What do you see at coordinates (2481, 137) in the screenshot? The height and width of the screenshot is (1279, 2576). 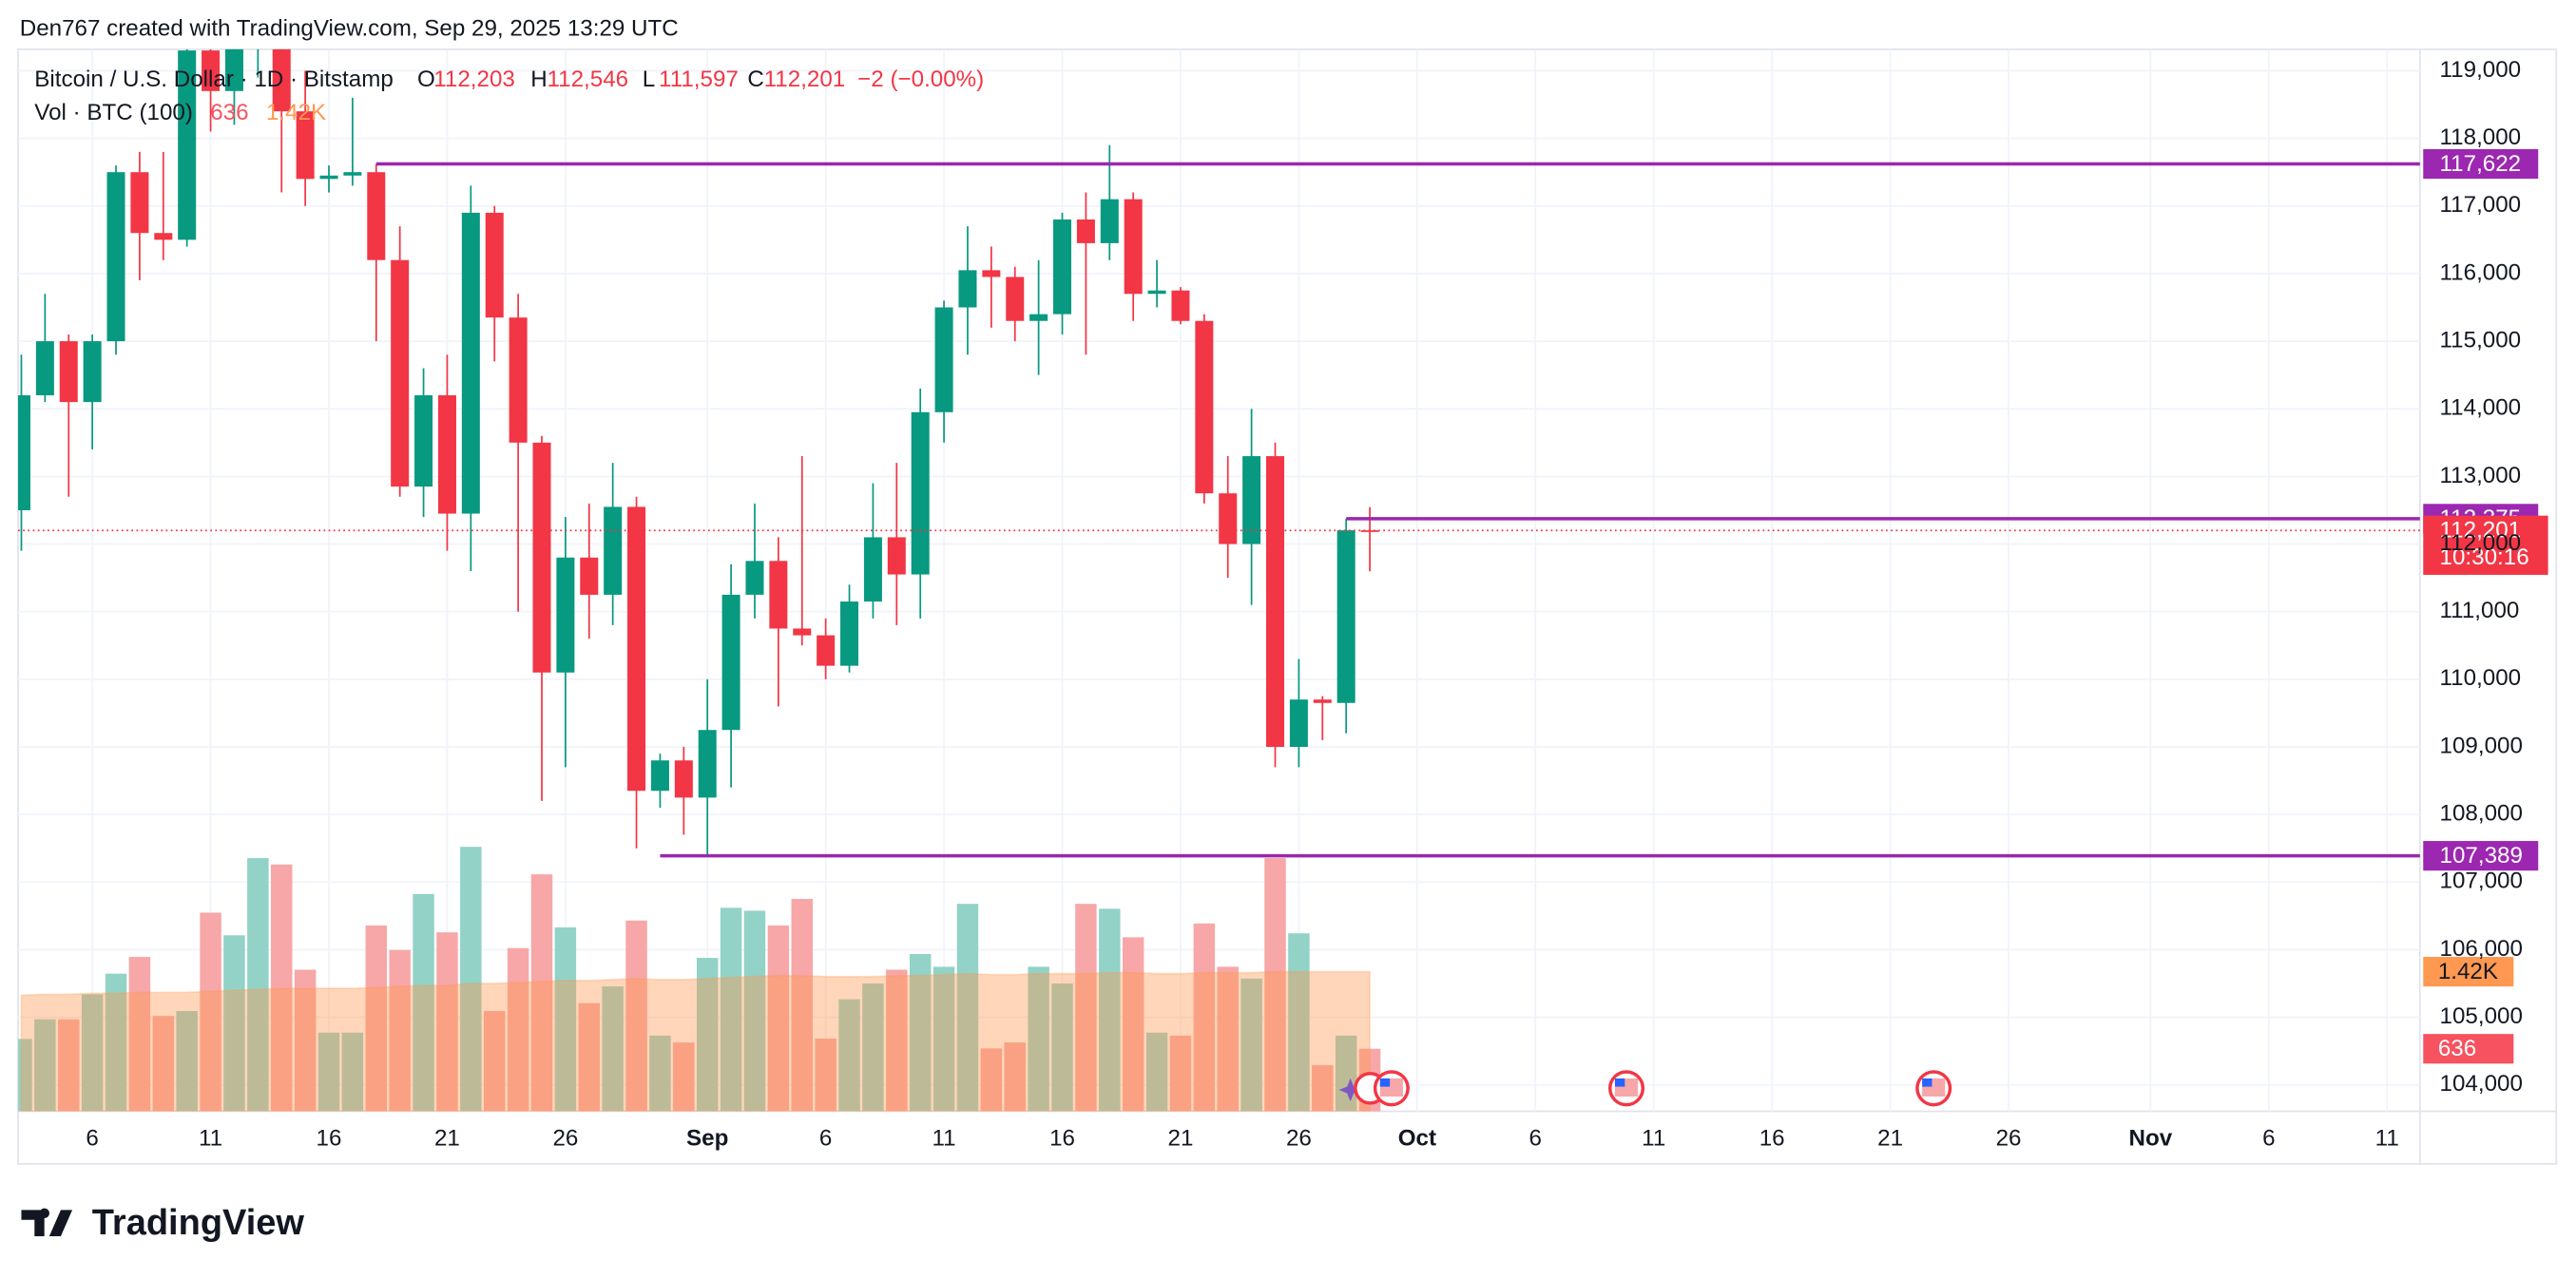 I see `y-tick-label: 118,000` at bounding box center [2481, 137].